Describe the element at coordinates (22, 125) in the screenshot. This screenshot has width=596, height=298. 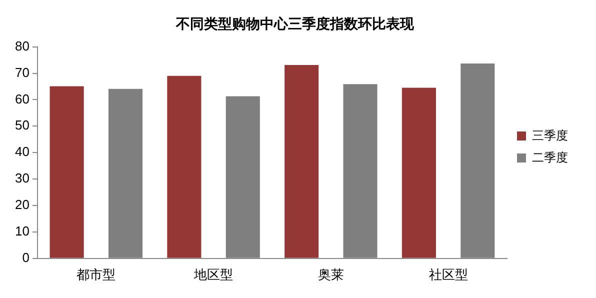
I see `y-tick-label: 50` at that location.